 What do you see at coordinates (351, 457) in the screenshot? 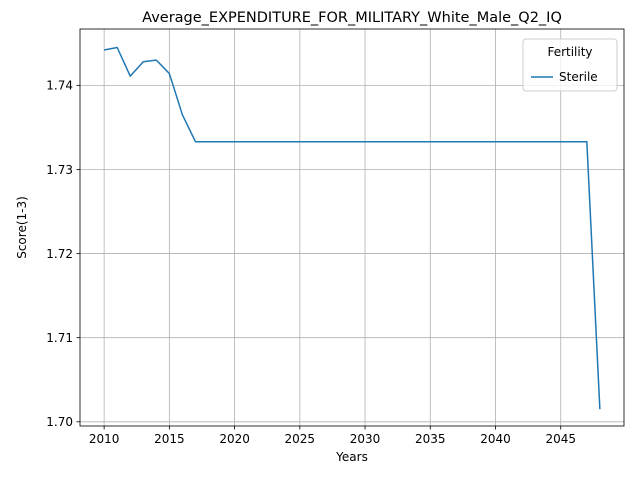
I see `x-axis-label: Years` at bounding box center [351, 457].